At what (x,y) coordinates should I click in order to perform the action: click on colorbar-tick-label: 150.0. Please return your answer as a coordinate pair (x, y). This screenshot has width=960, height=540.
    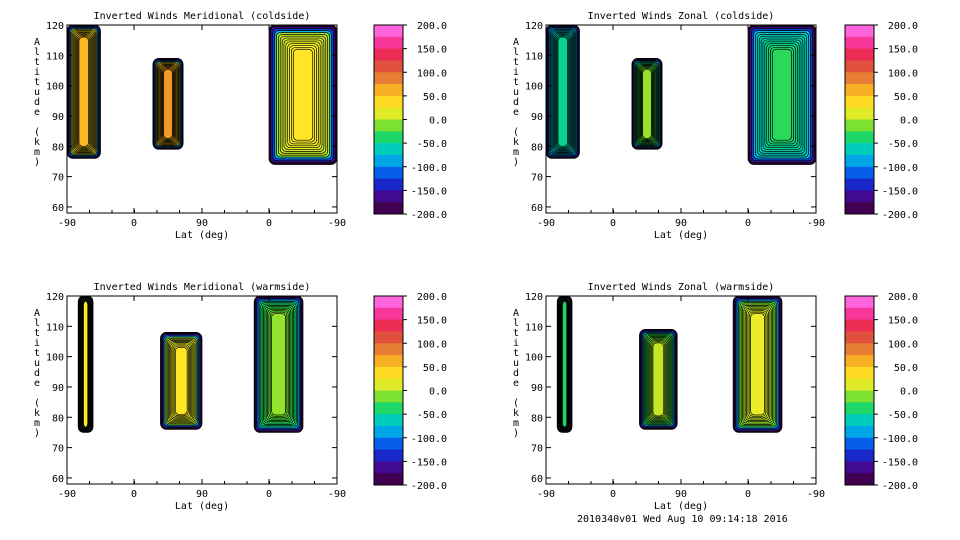
    Looking at the image, I should click on (432, 321).